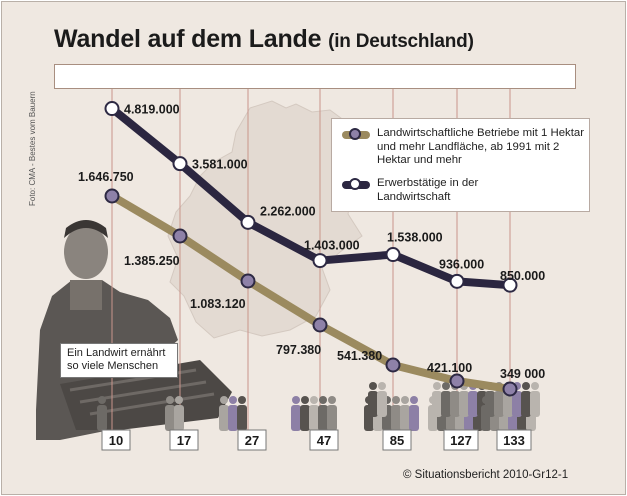  What do you see at coordinates (522, 374) in the screenshot?
I see `data-label-betriebe-2007: 349 000` at bounding box center [522, 374].